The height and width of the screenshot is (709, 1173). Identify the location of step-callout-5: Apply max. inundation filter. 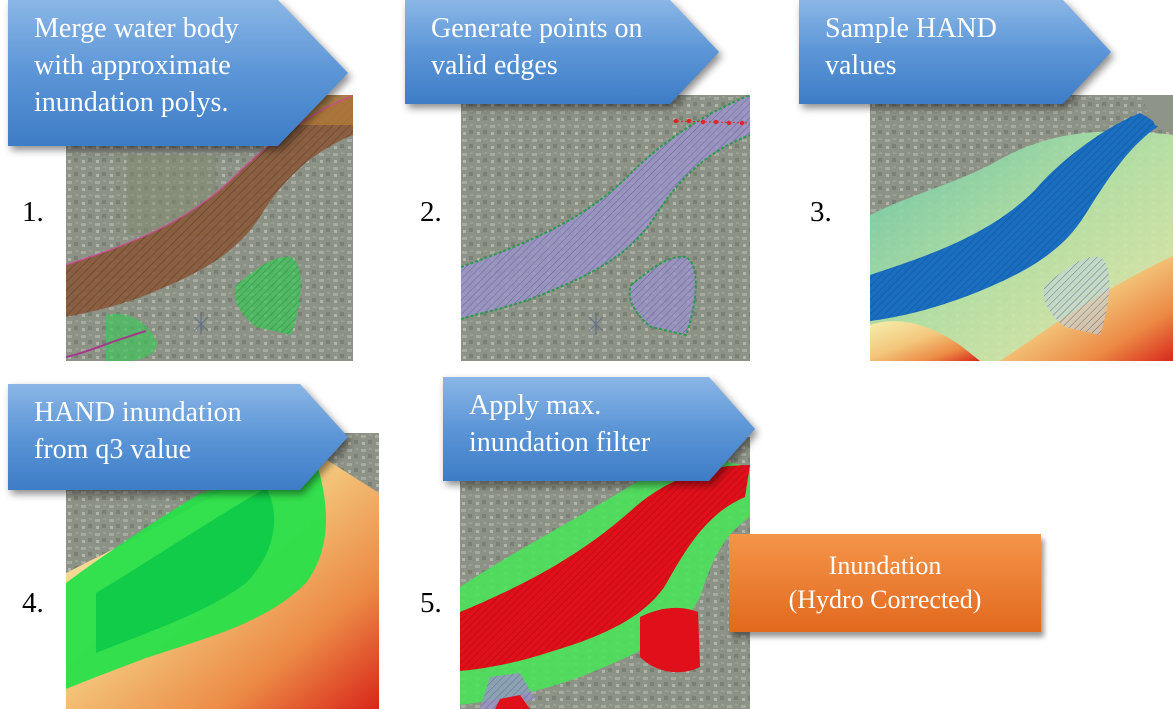
(599, 429).